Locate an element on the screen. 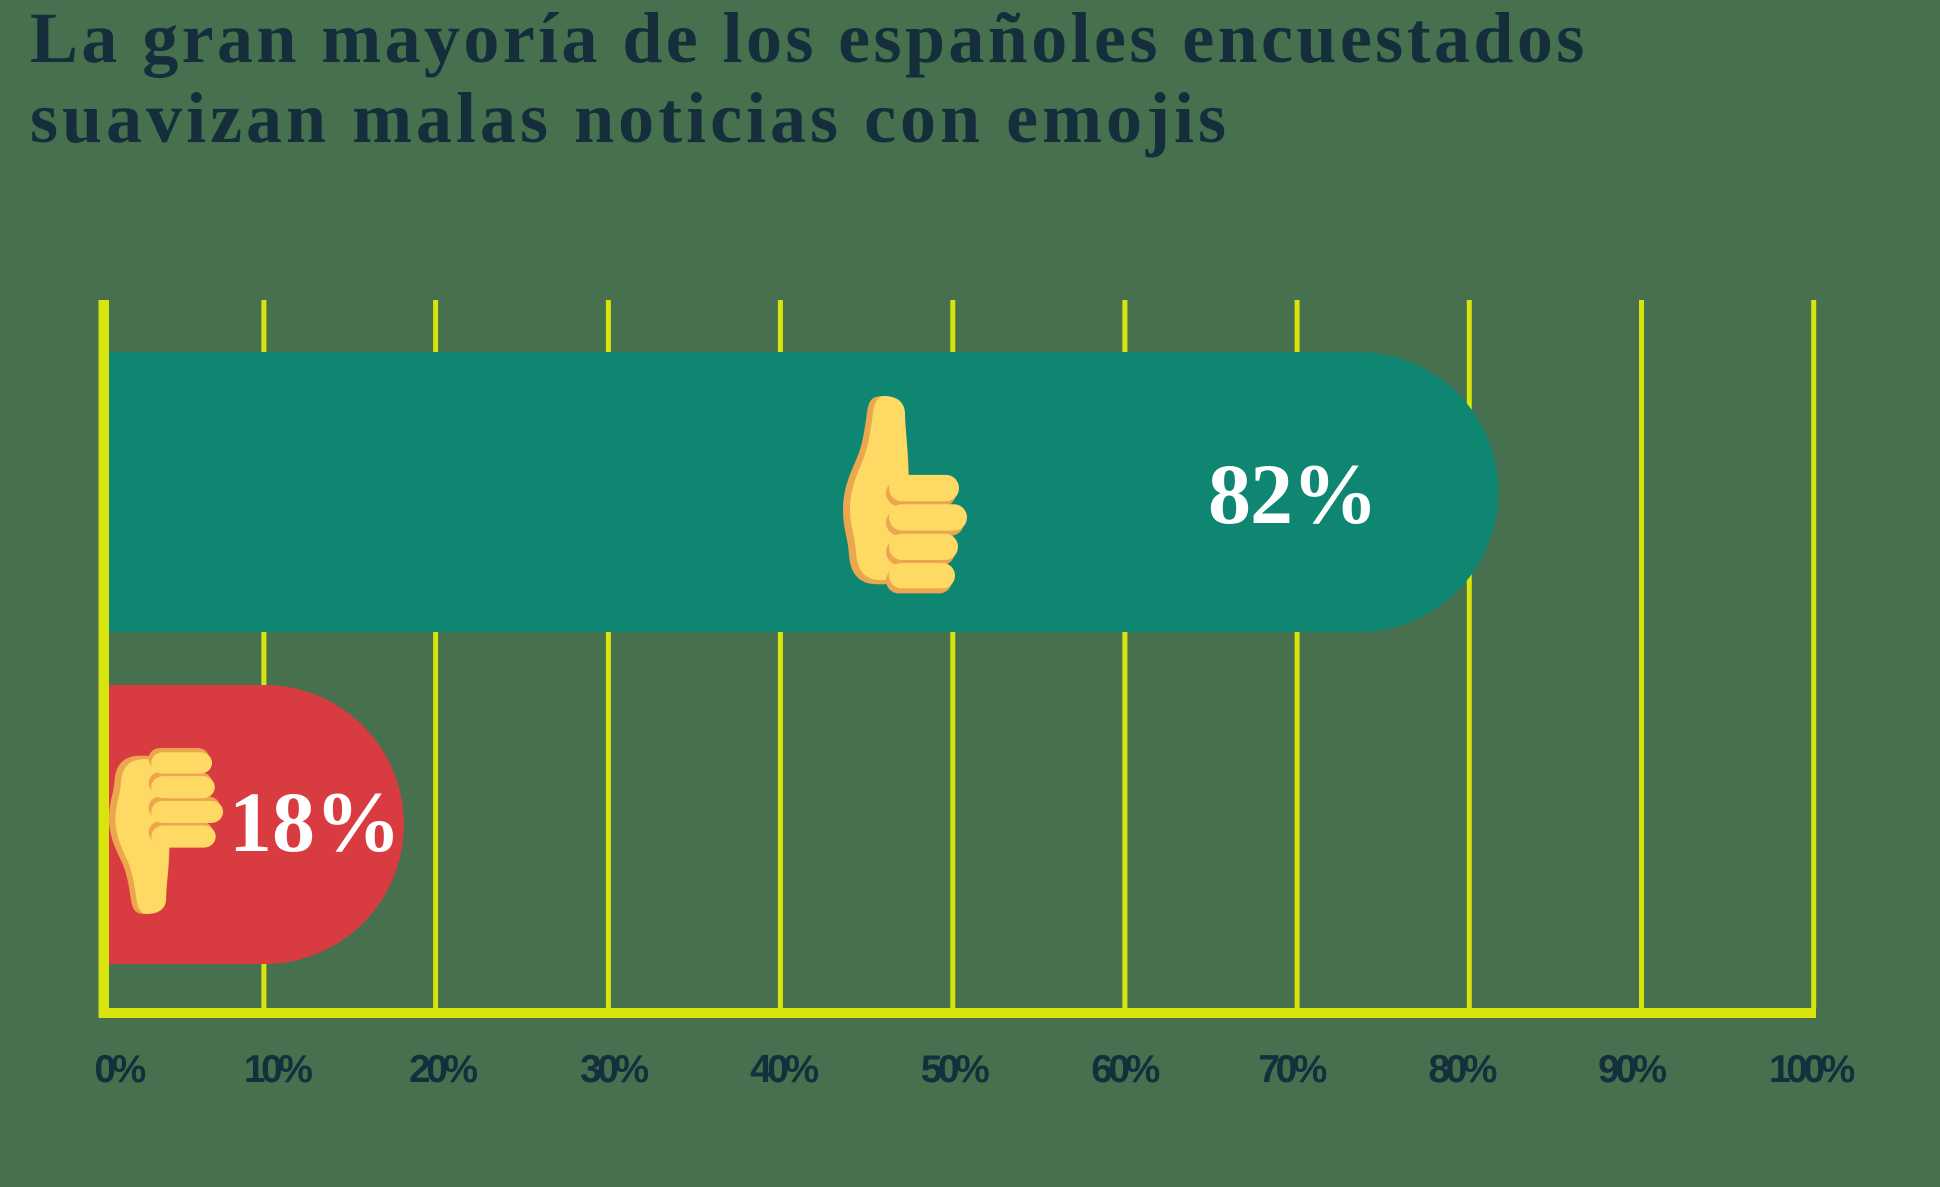 This screenshot has width=1940, height=1187. svg-text: 80% is located at coordinates (1462, 1069).